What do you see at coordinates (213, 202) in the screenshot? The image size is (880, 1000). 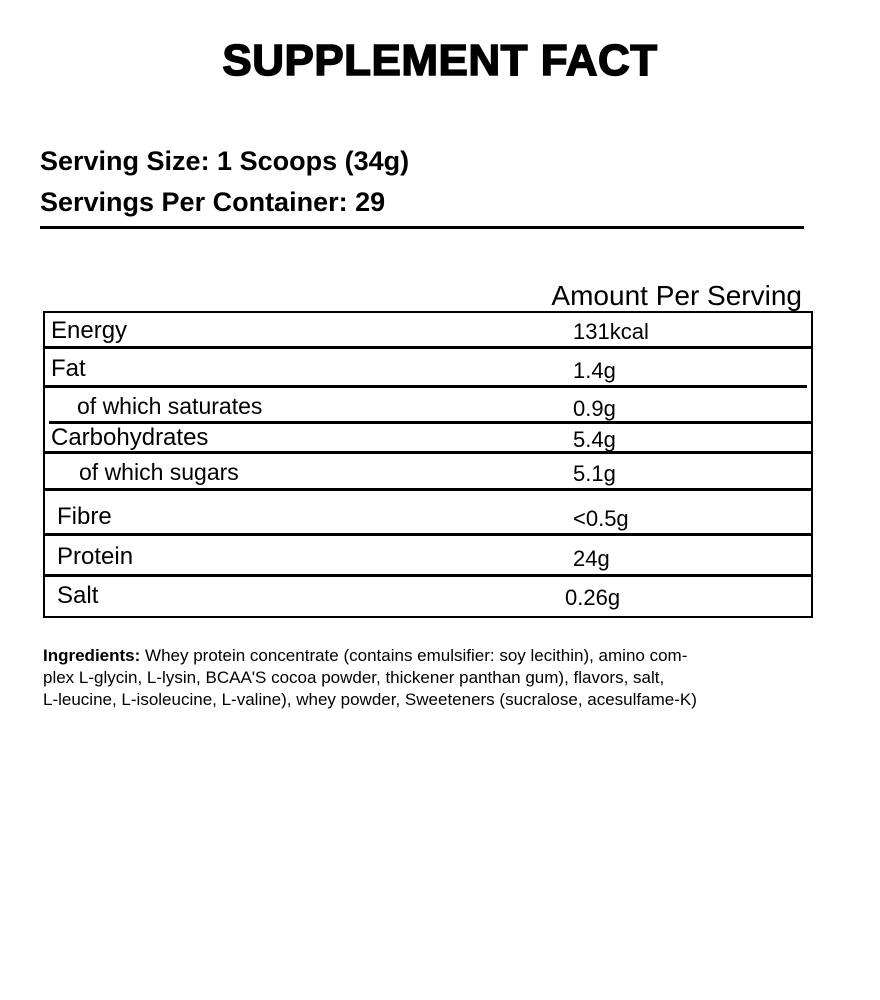 I see `servings-per-container: Servings Per Container: 29` at bounding box center [213, 202].